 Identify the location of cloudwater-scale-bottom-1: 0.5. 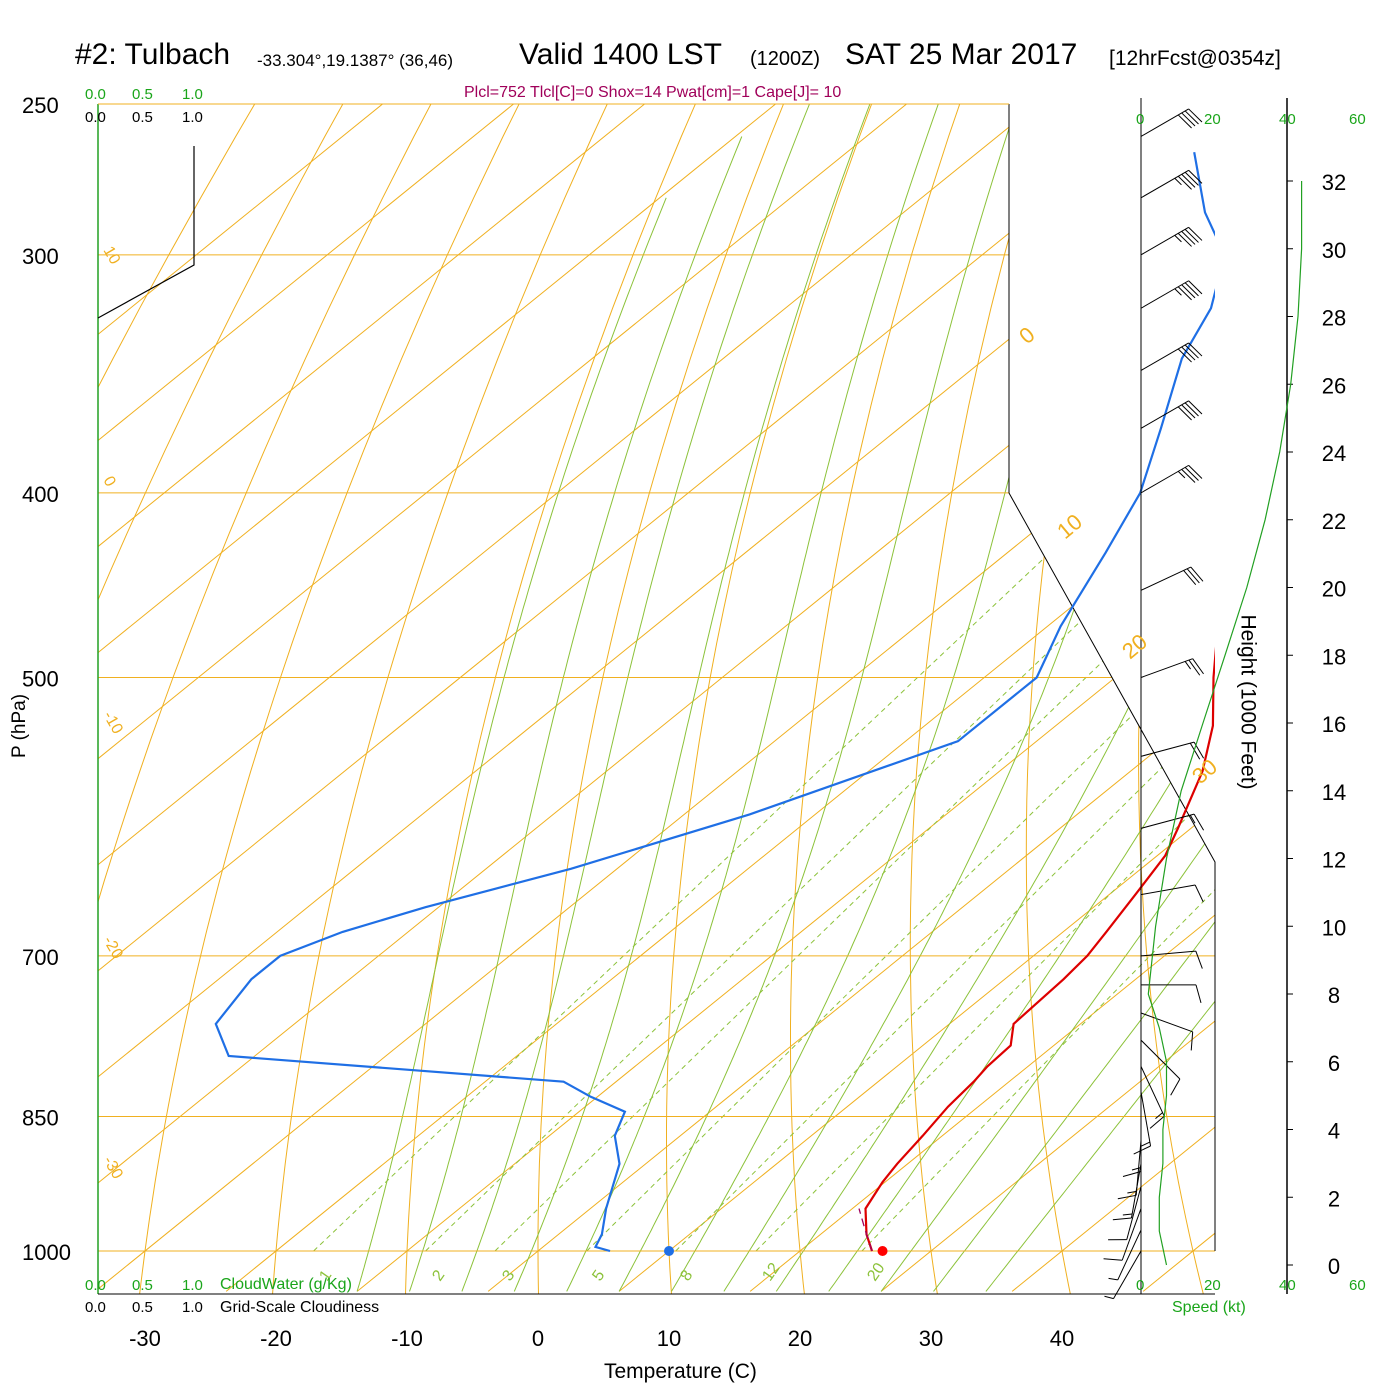
(142, 1285).